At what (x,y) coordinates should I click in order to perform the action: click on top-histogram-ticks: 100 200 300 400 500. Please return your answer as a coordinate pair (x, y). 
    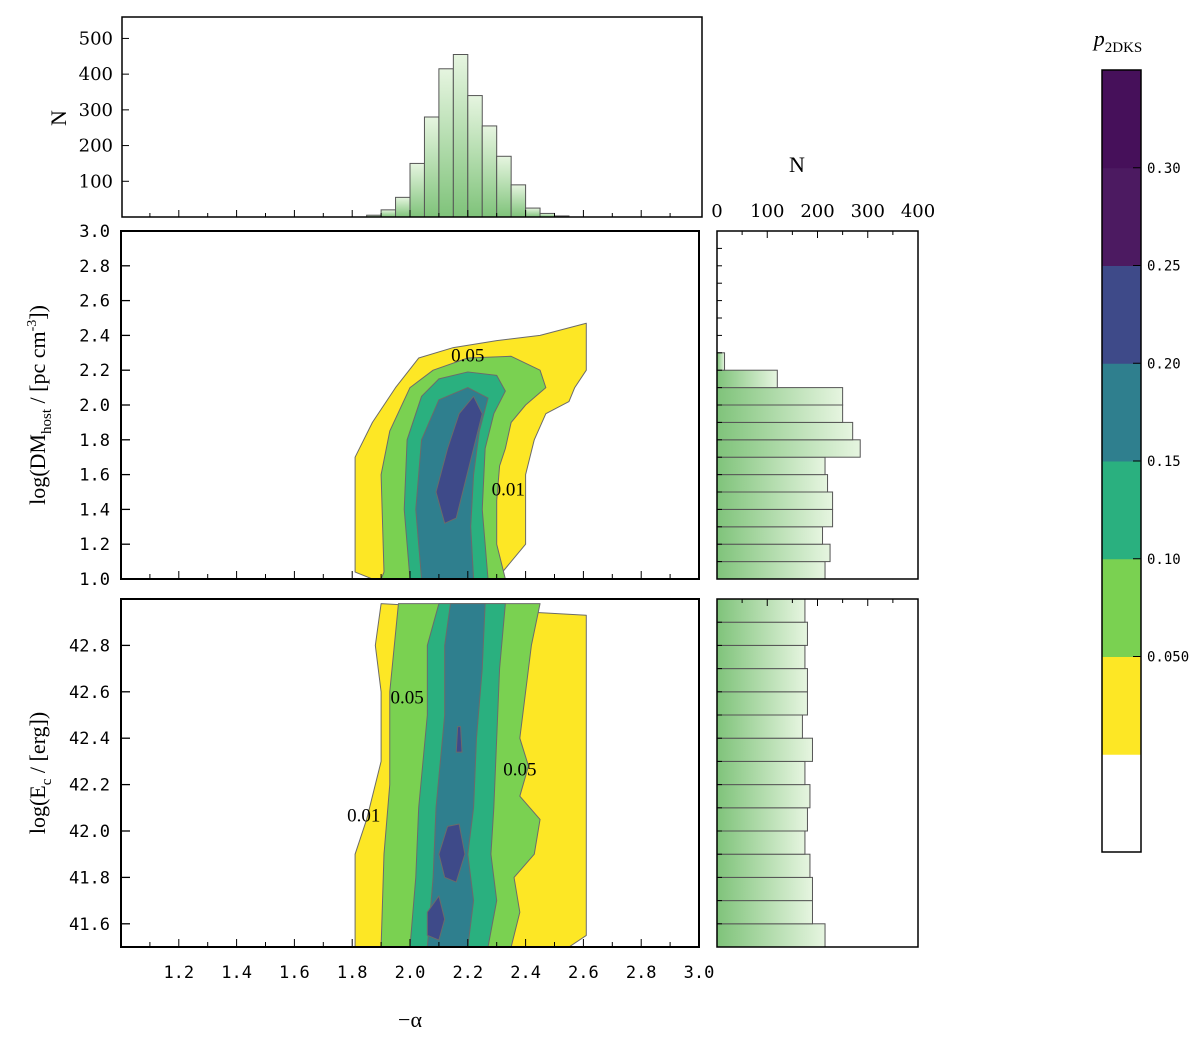
    Looking at the image, I should click on (375, 122).